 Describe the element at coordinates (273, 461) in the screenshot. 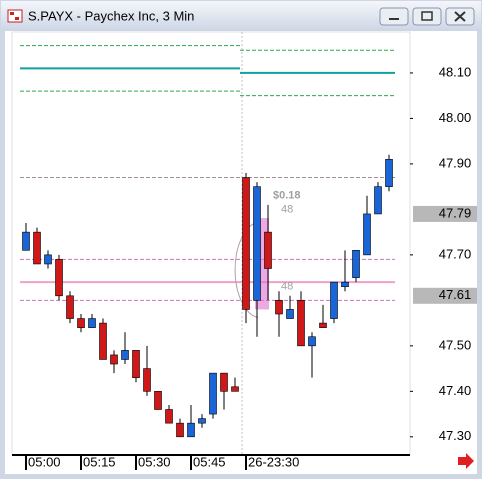

I see `x-tick-label: 26-23:30` at that location.